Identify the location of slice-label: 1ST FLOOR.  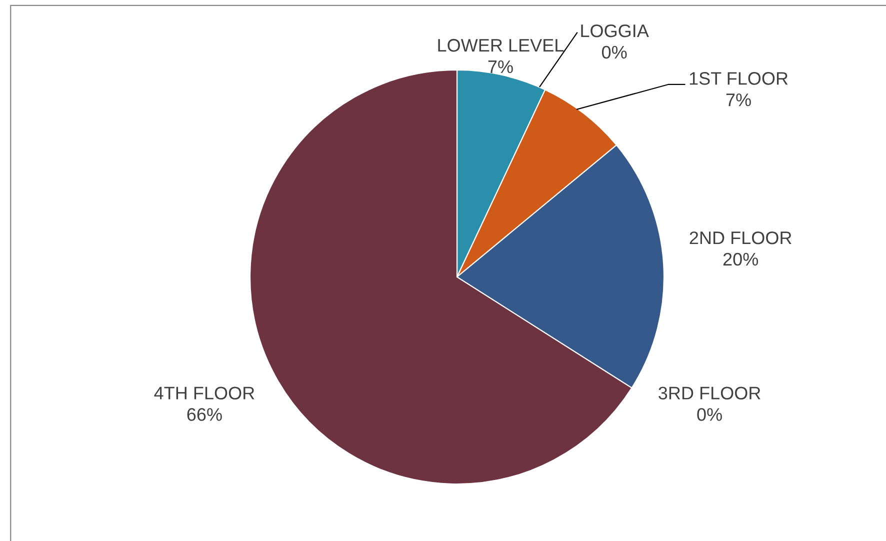
(739, 78).